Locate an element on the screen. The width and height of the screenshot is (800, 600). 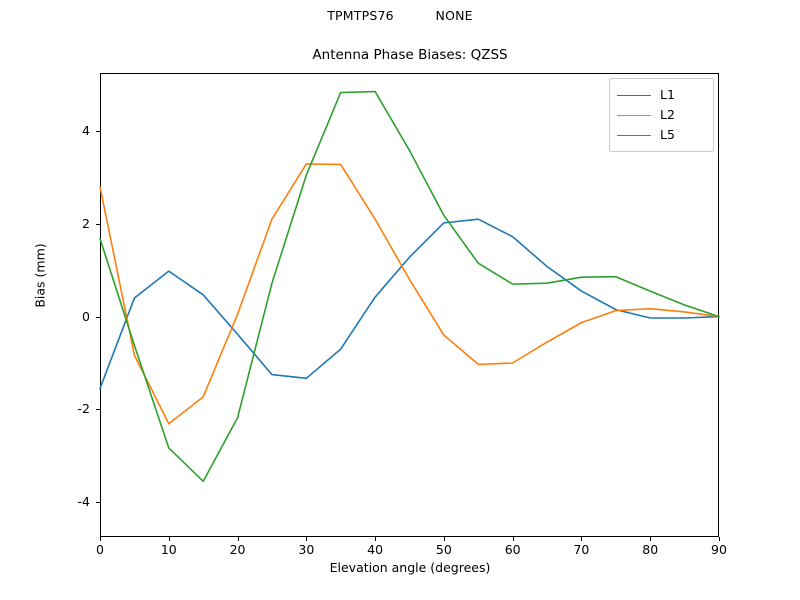
y-axis-label: Bias (mm) is located at coordinates (40, 275).